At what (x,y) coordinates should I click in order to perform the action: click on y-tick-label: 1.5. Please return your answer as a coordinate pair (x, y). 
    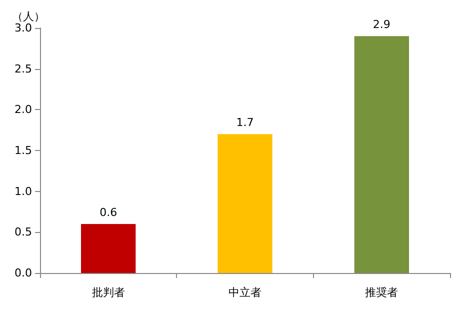
    Looking at the image, I should click on (23, 150).